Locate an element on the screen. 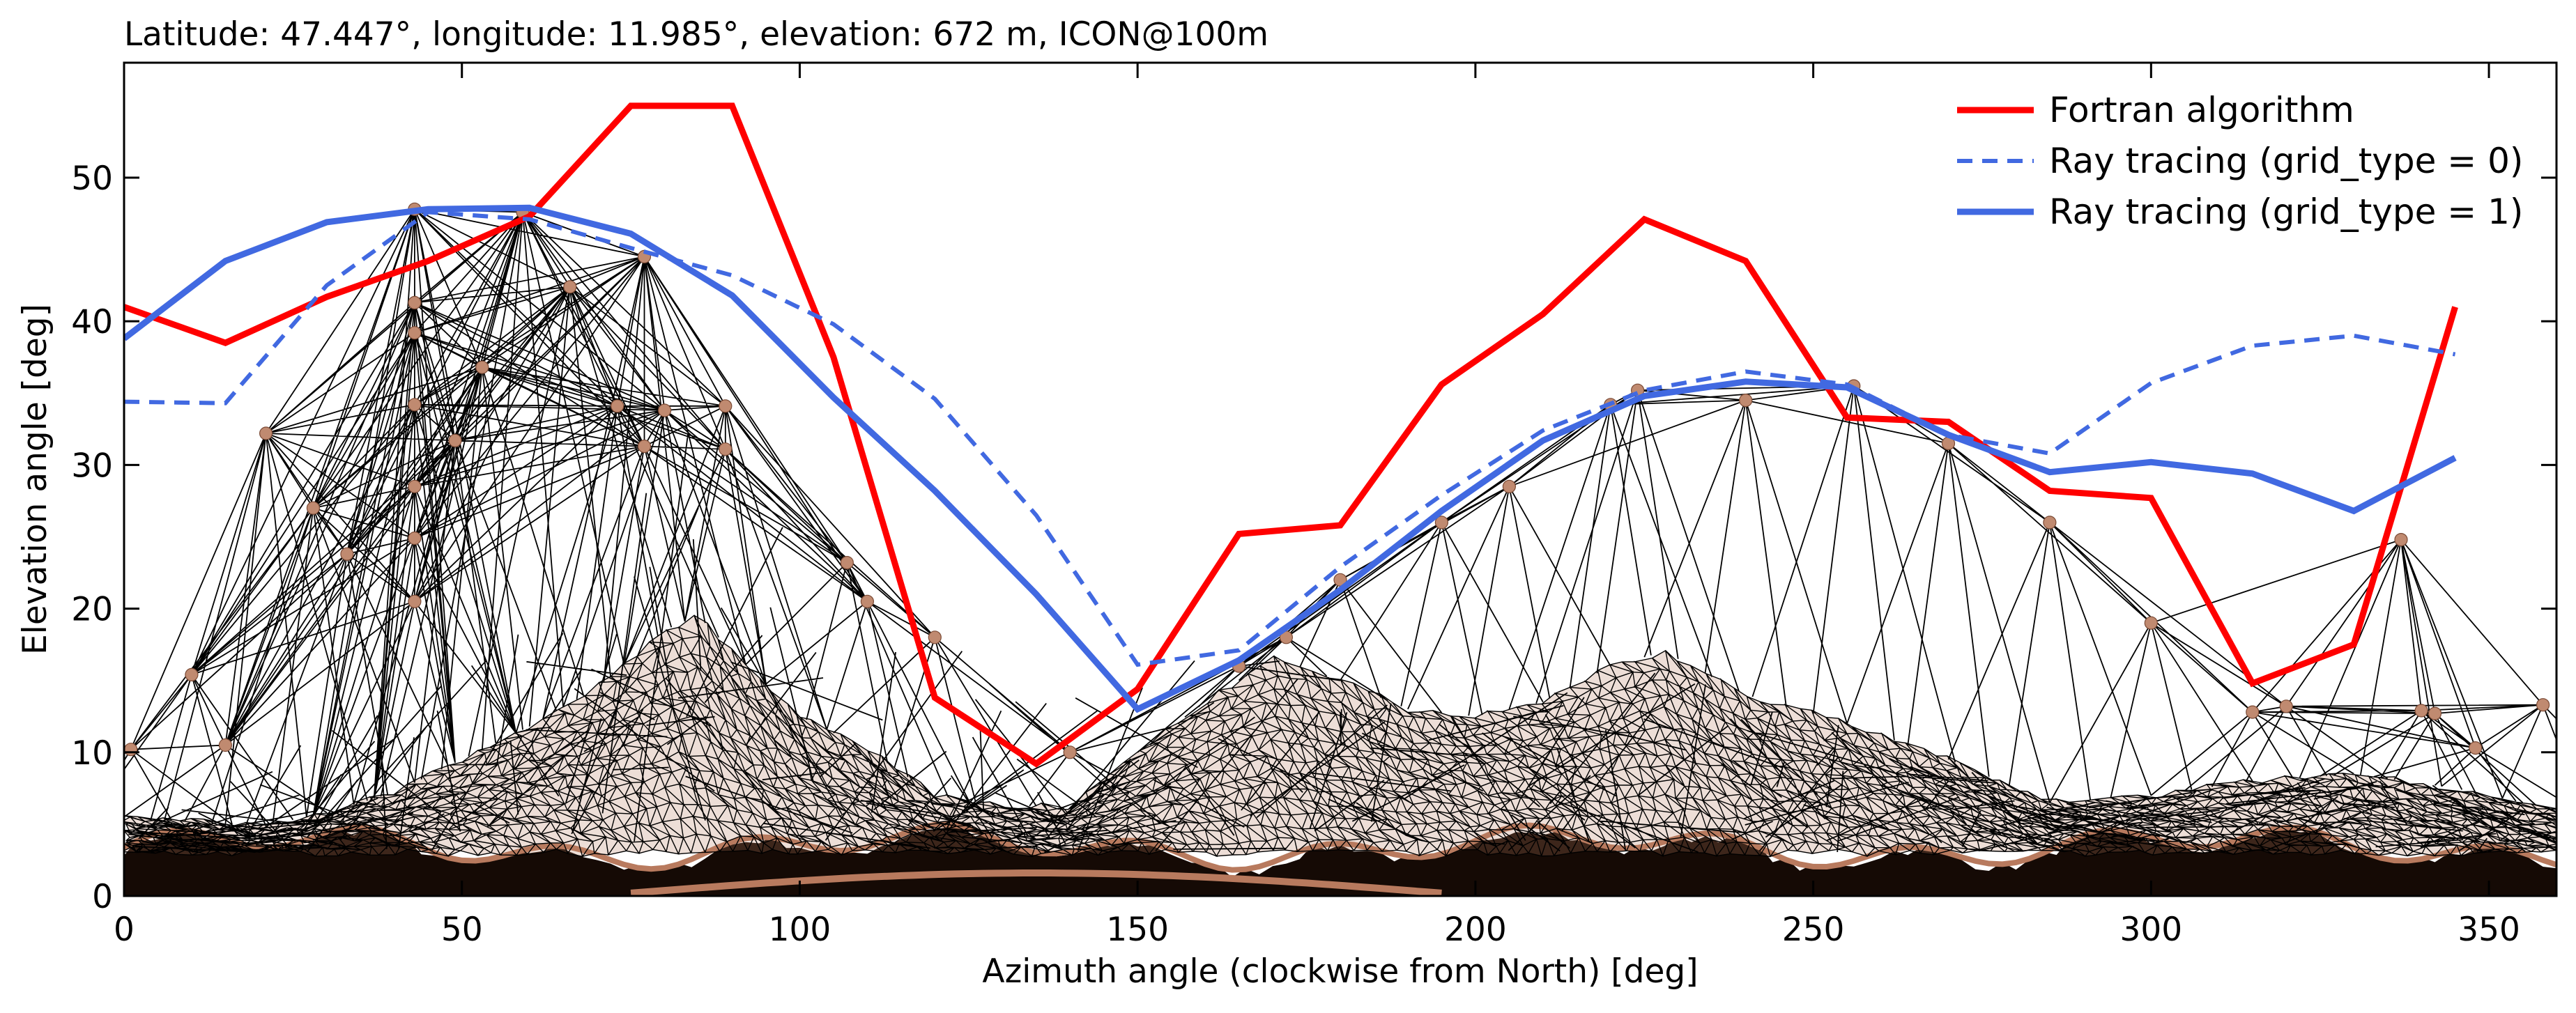 Image resolution: width=2576 pixels, height=1013 pixels. terrain-valley-edge is located at coordinates (1036, 882).